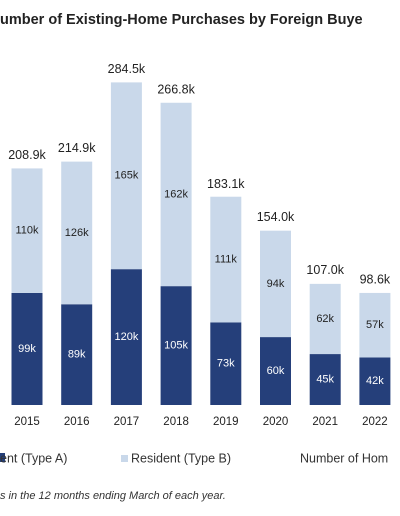 The image size is (400, 516). I want to click on x-tick-label: 2016, so click(77, 422).